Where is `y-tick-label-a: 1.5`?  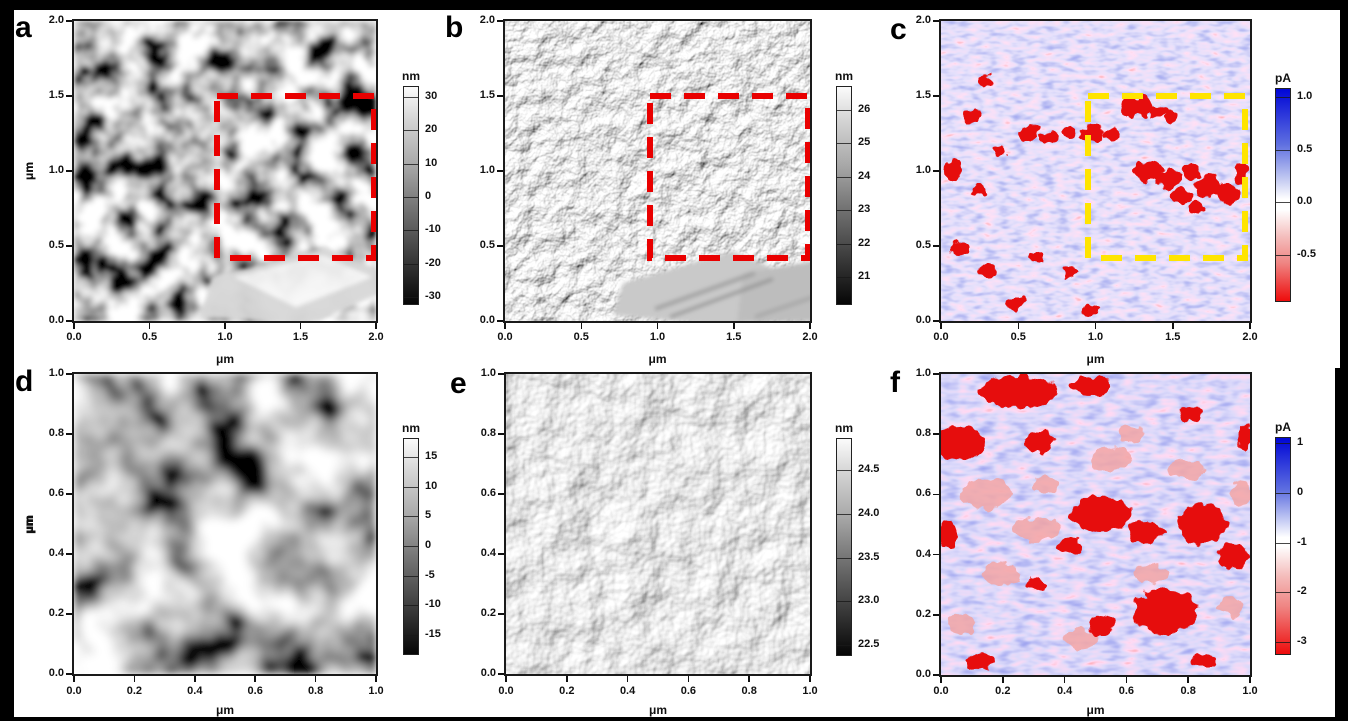 y-tick-label-a: 1.5 is located at coordinates (56, 95).